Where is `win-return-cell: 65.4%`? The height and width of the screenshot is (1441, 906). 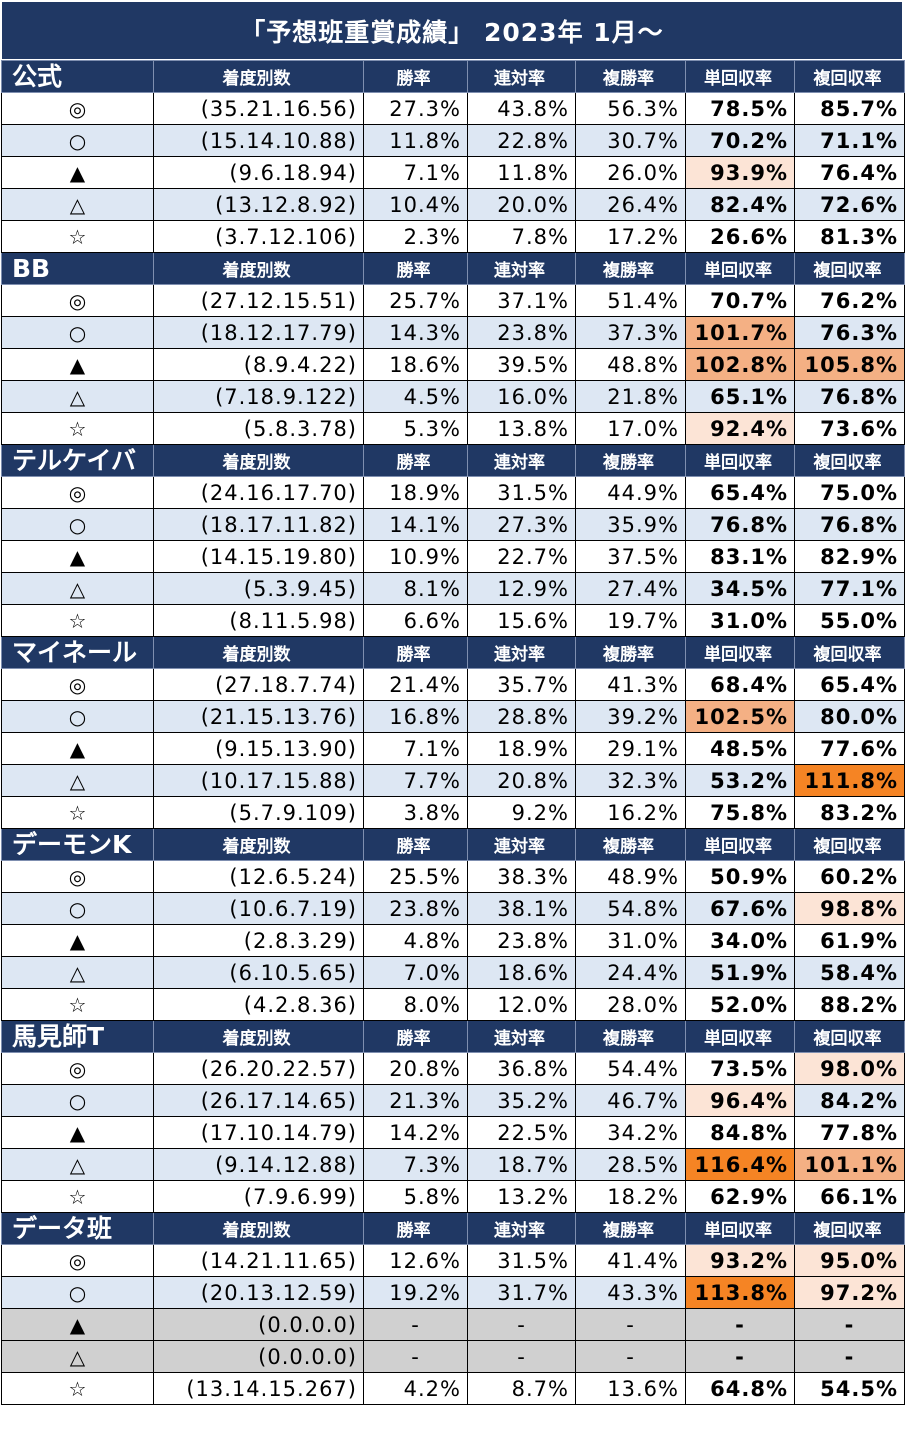 win-return-cell: 65.4% is located at coordinates (740, 492).